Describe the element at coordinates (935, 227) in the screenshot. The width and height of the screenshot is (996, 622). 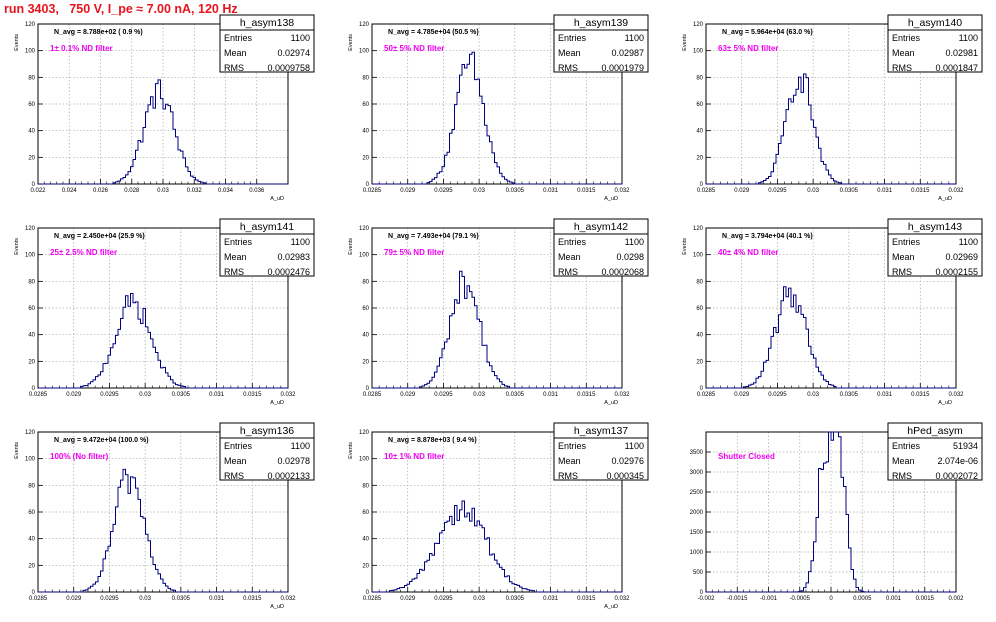
I see `stats-title: h_asym143` at that location.